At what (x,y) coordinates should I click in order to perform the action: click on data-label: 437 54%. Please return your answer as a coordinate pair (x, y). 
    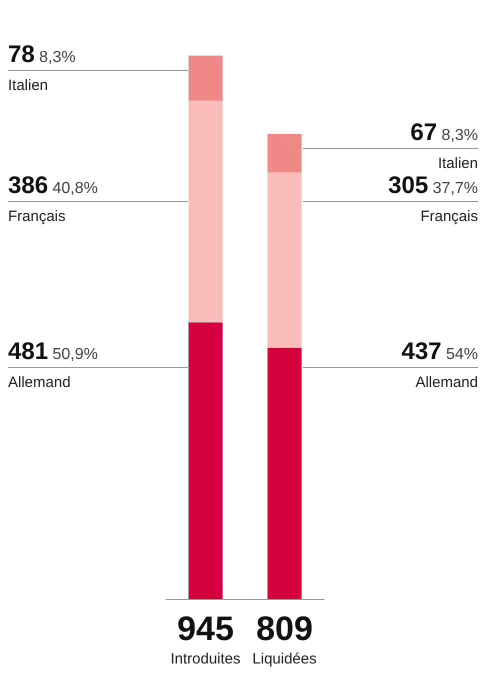
    Looking at the image, I should click on (439, 351).